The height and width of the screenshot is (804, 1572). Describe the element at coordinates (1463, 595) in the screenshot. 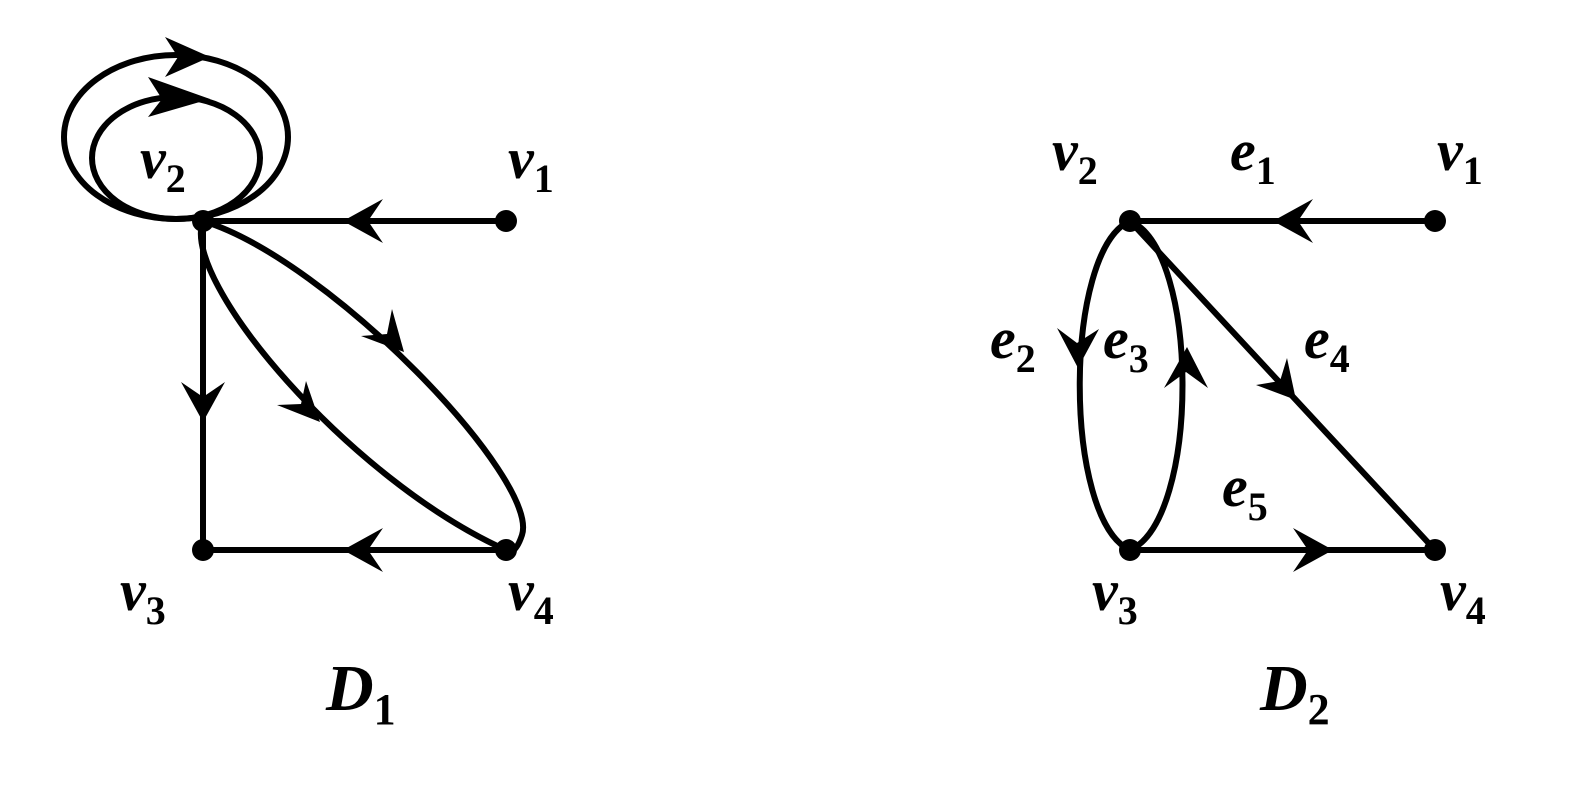

I see `d2-label-v4: v4` at that location.